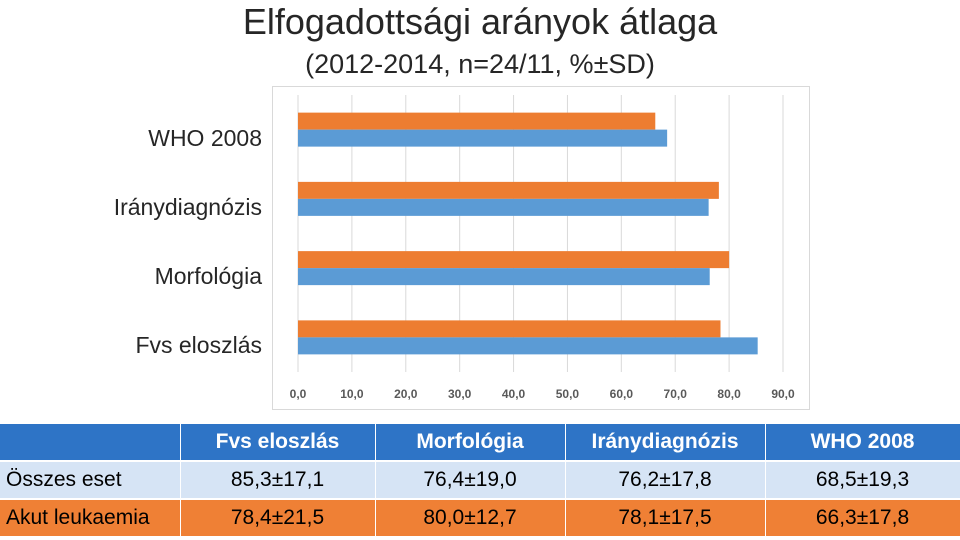 Image resolution: width=960 pixels, height=540 pixels. What do you see at coordinates (278, 518) in the screenshot?
I see `table-cell: 78,4±21,5` at bounding box center [278, 518].